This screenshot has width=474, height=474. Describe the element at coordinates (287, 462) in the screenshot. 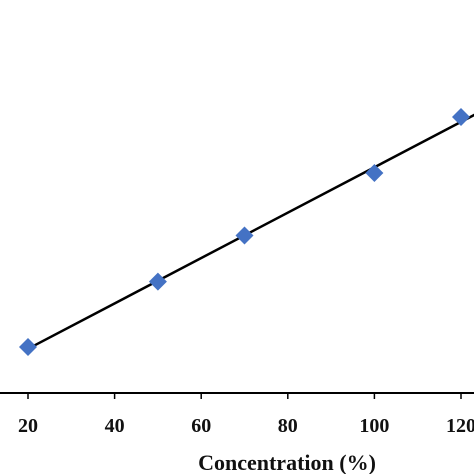

I see `x-axis-title: Concentration (%)` at that location.